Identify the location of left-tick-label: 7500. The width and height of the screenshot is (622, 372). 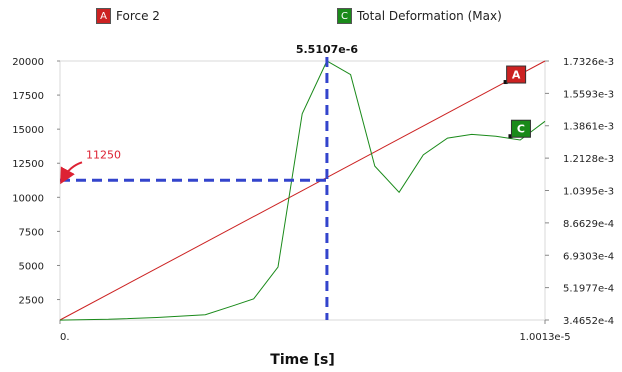
(31, 232).